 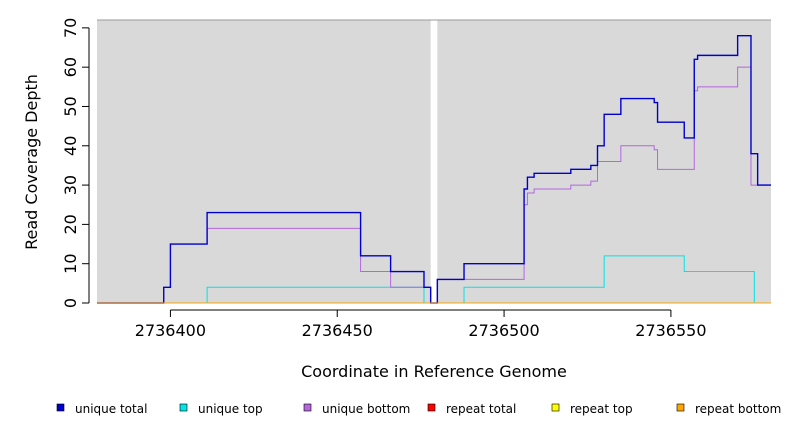 I want to click on legend-label: repeat total, so click(x=481, y=409).